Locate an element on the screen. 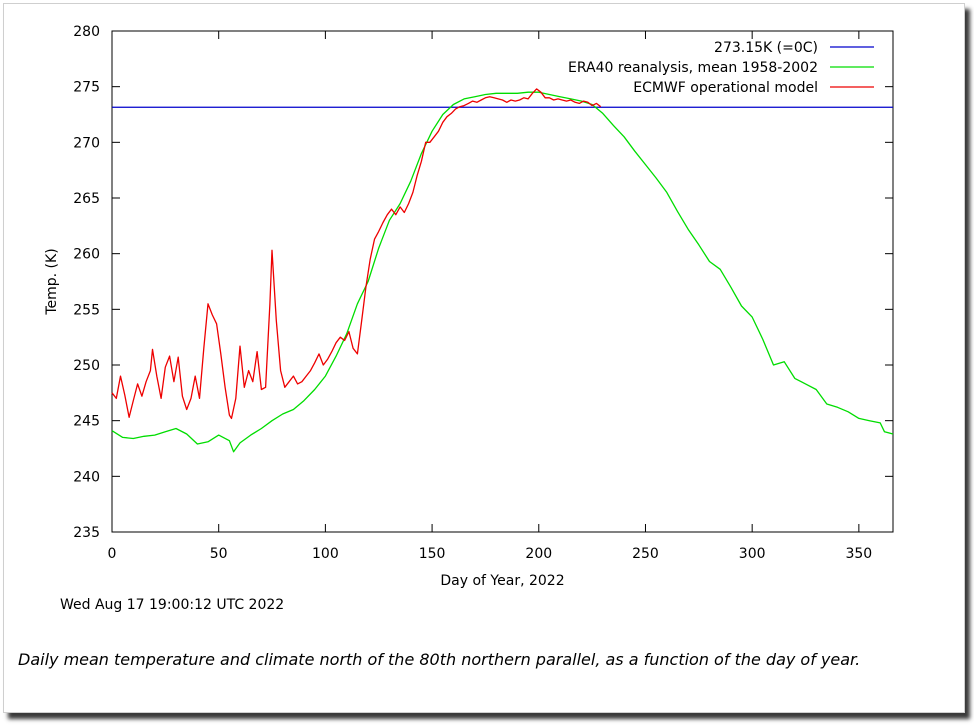  x-tick-label: 100 is located at coordinates (325, 554).